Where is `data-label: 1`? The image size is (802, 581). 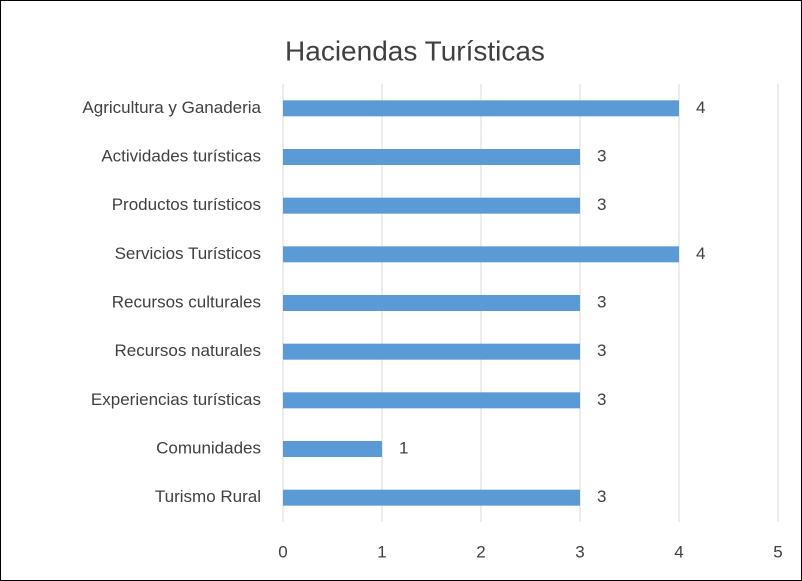
data-label: 1 is located at coordinates (403, 447).